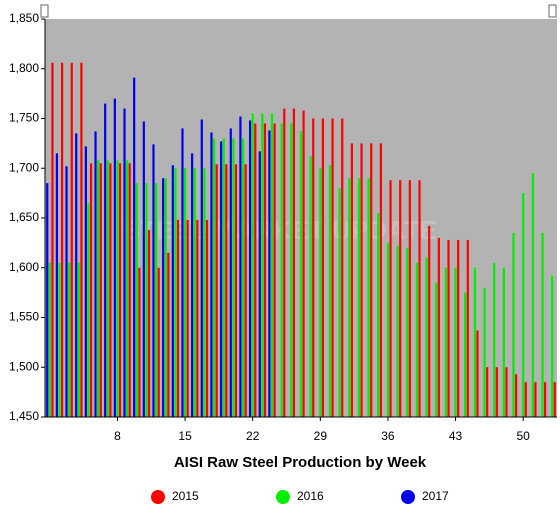 This screenshot has height=512, width=560. Describe the element at coordinates (321, 436) in the screenshot. I see `x-tick-label: 29` at that location.